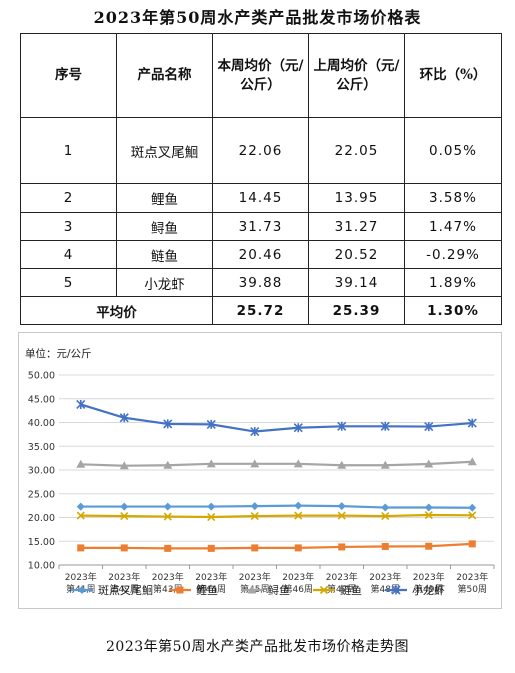  I want to click on table-row: 3 鲟鱼 31.73 31.27 1.47%, so click(261, 226).